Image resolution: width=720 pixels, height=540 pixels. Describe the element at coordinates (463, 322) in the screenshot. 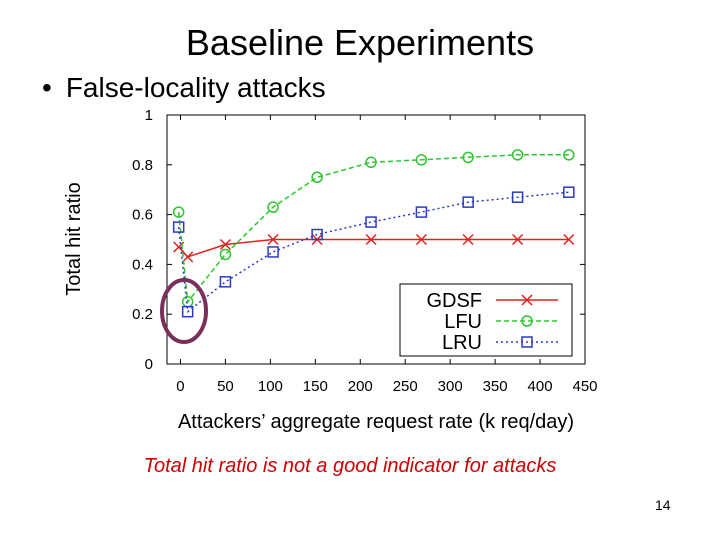

I see `legend-label-lfu: LFU` at that location.